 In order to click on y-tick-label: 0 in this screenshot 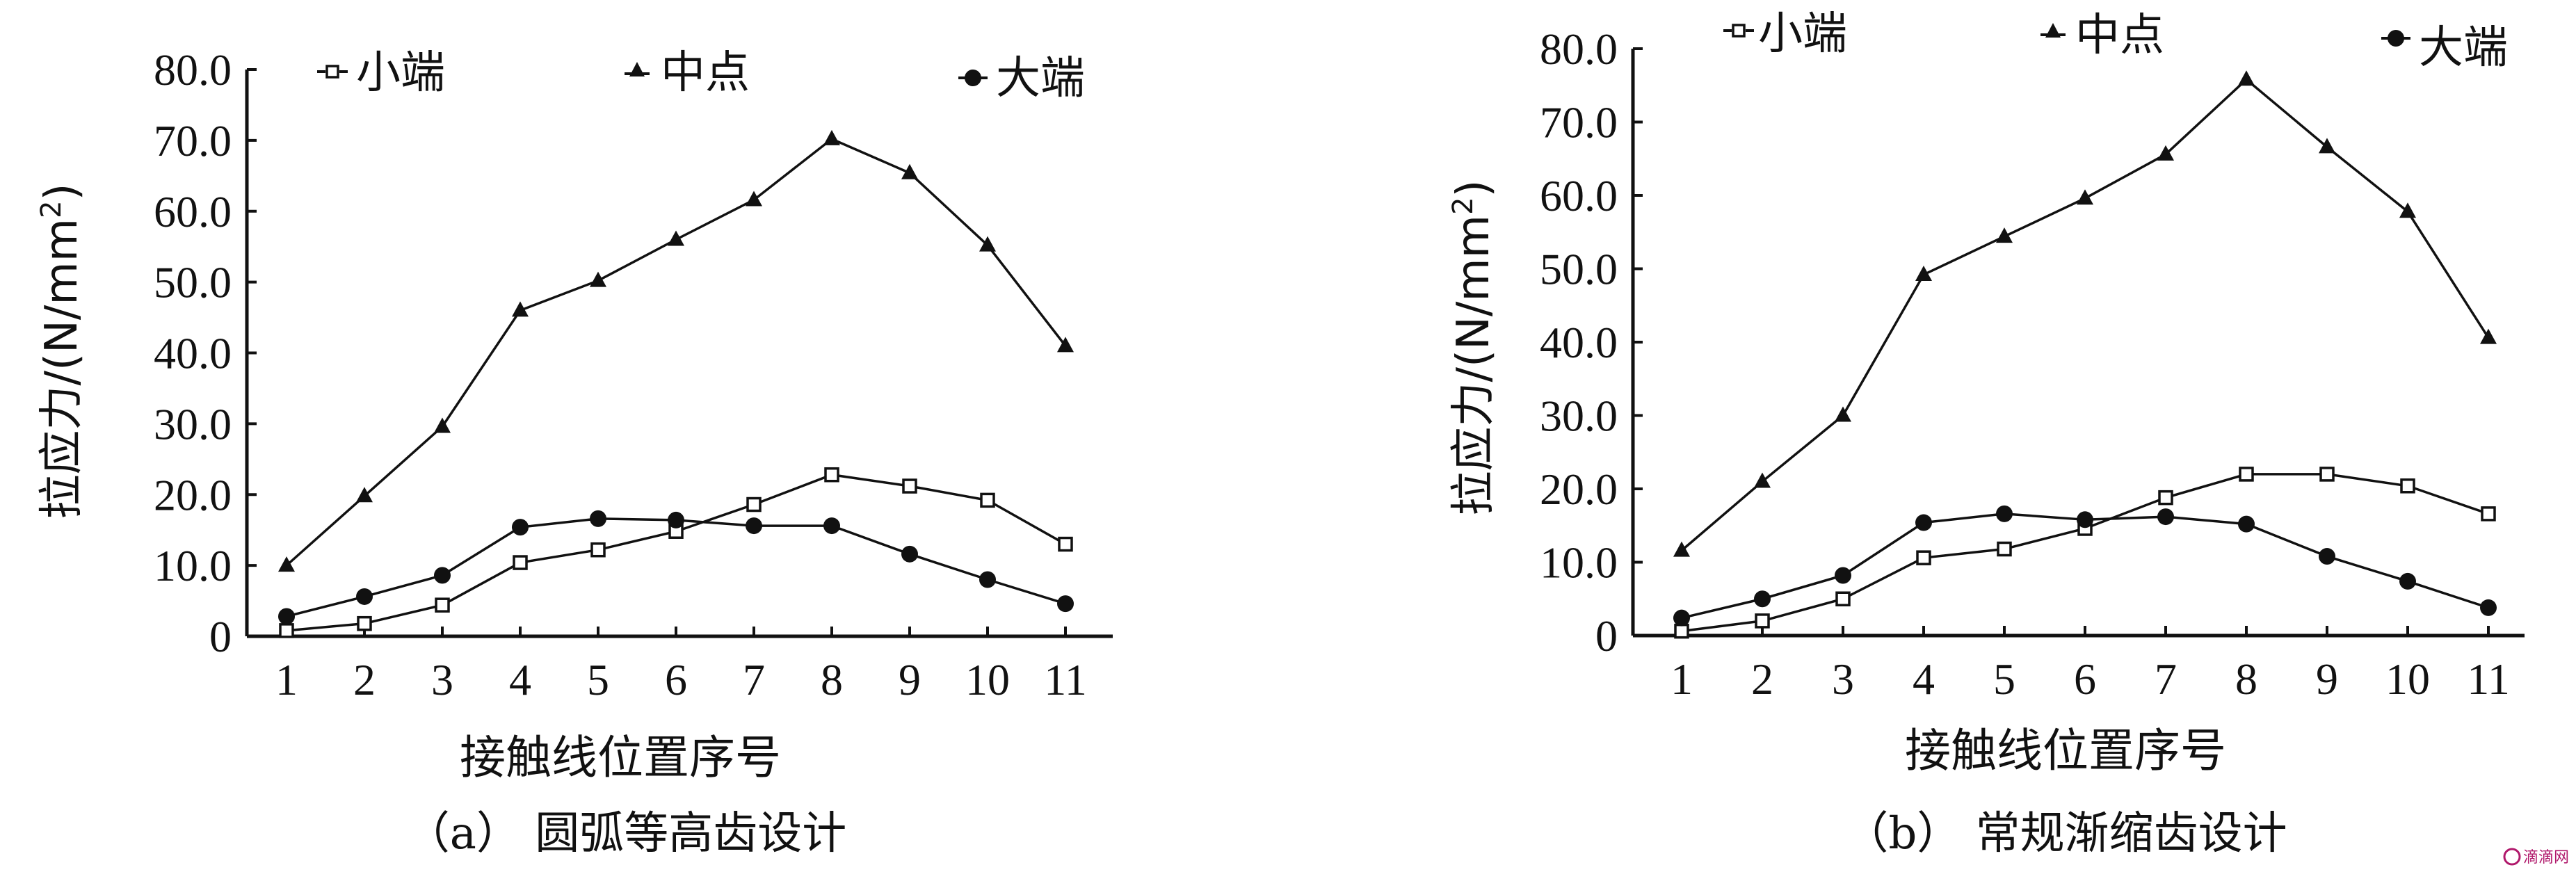, I will do `click(221, 636)`.